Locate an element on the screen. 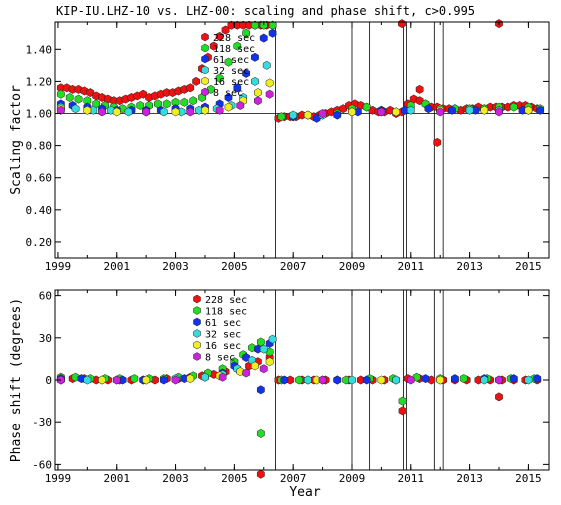 Image resolution: width=561 pixels, height=505 pixels. y-tick-label: 1.00 is located at coordinates (39, 114).